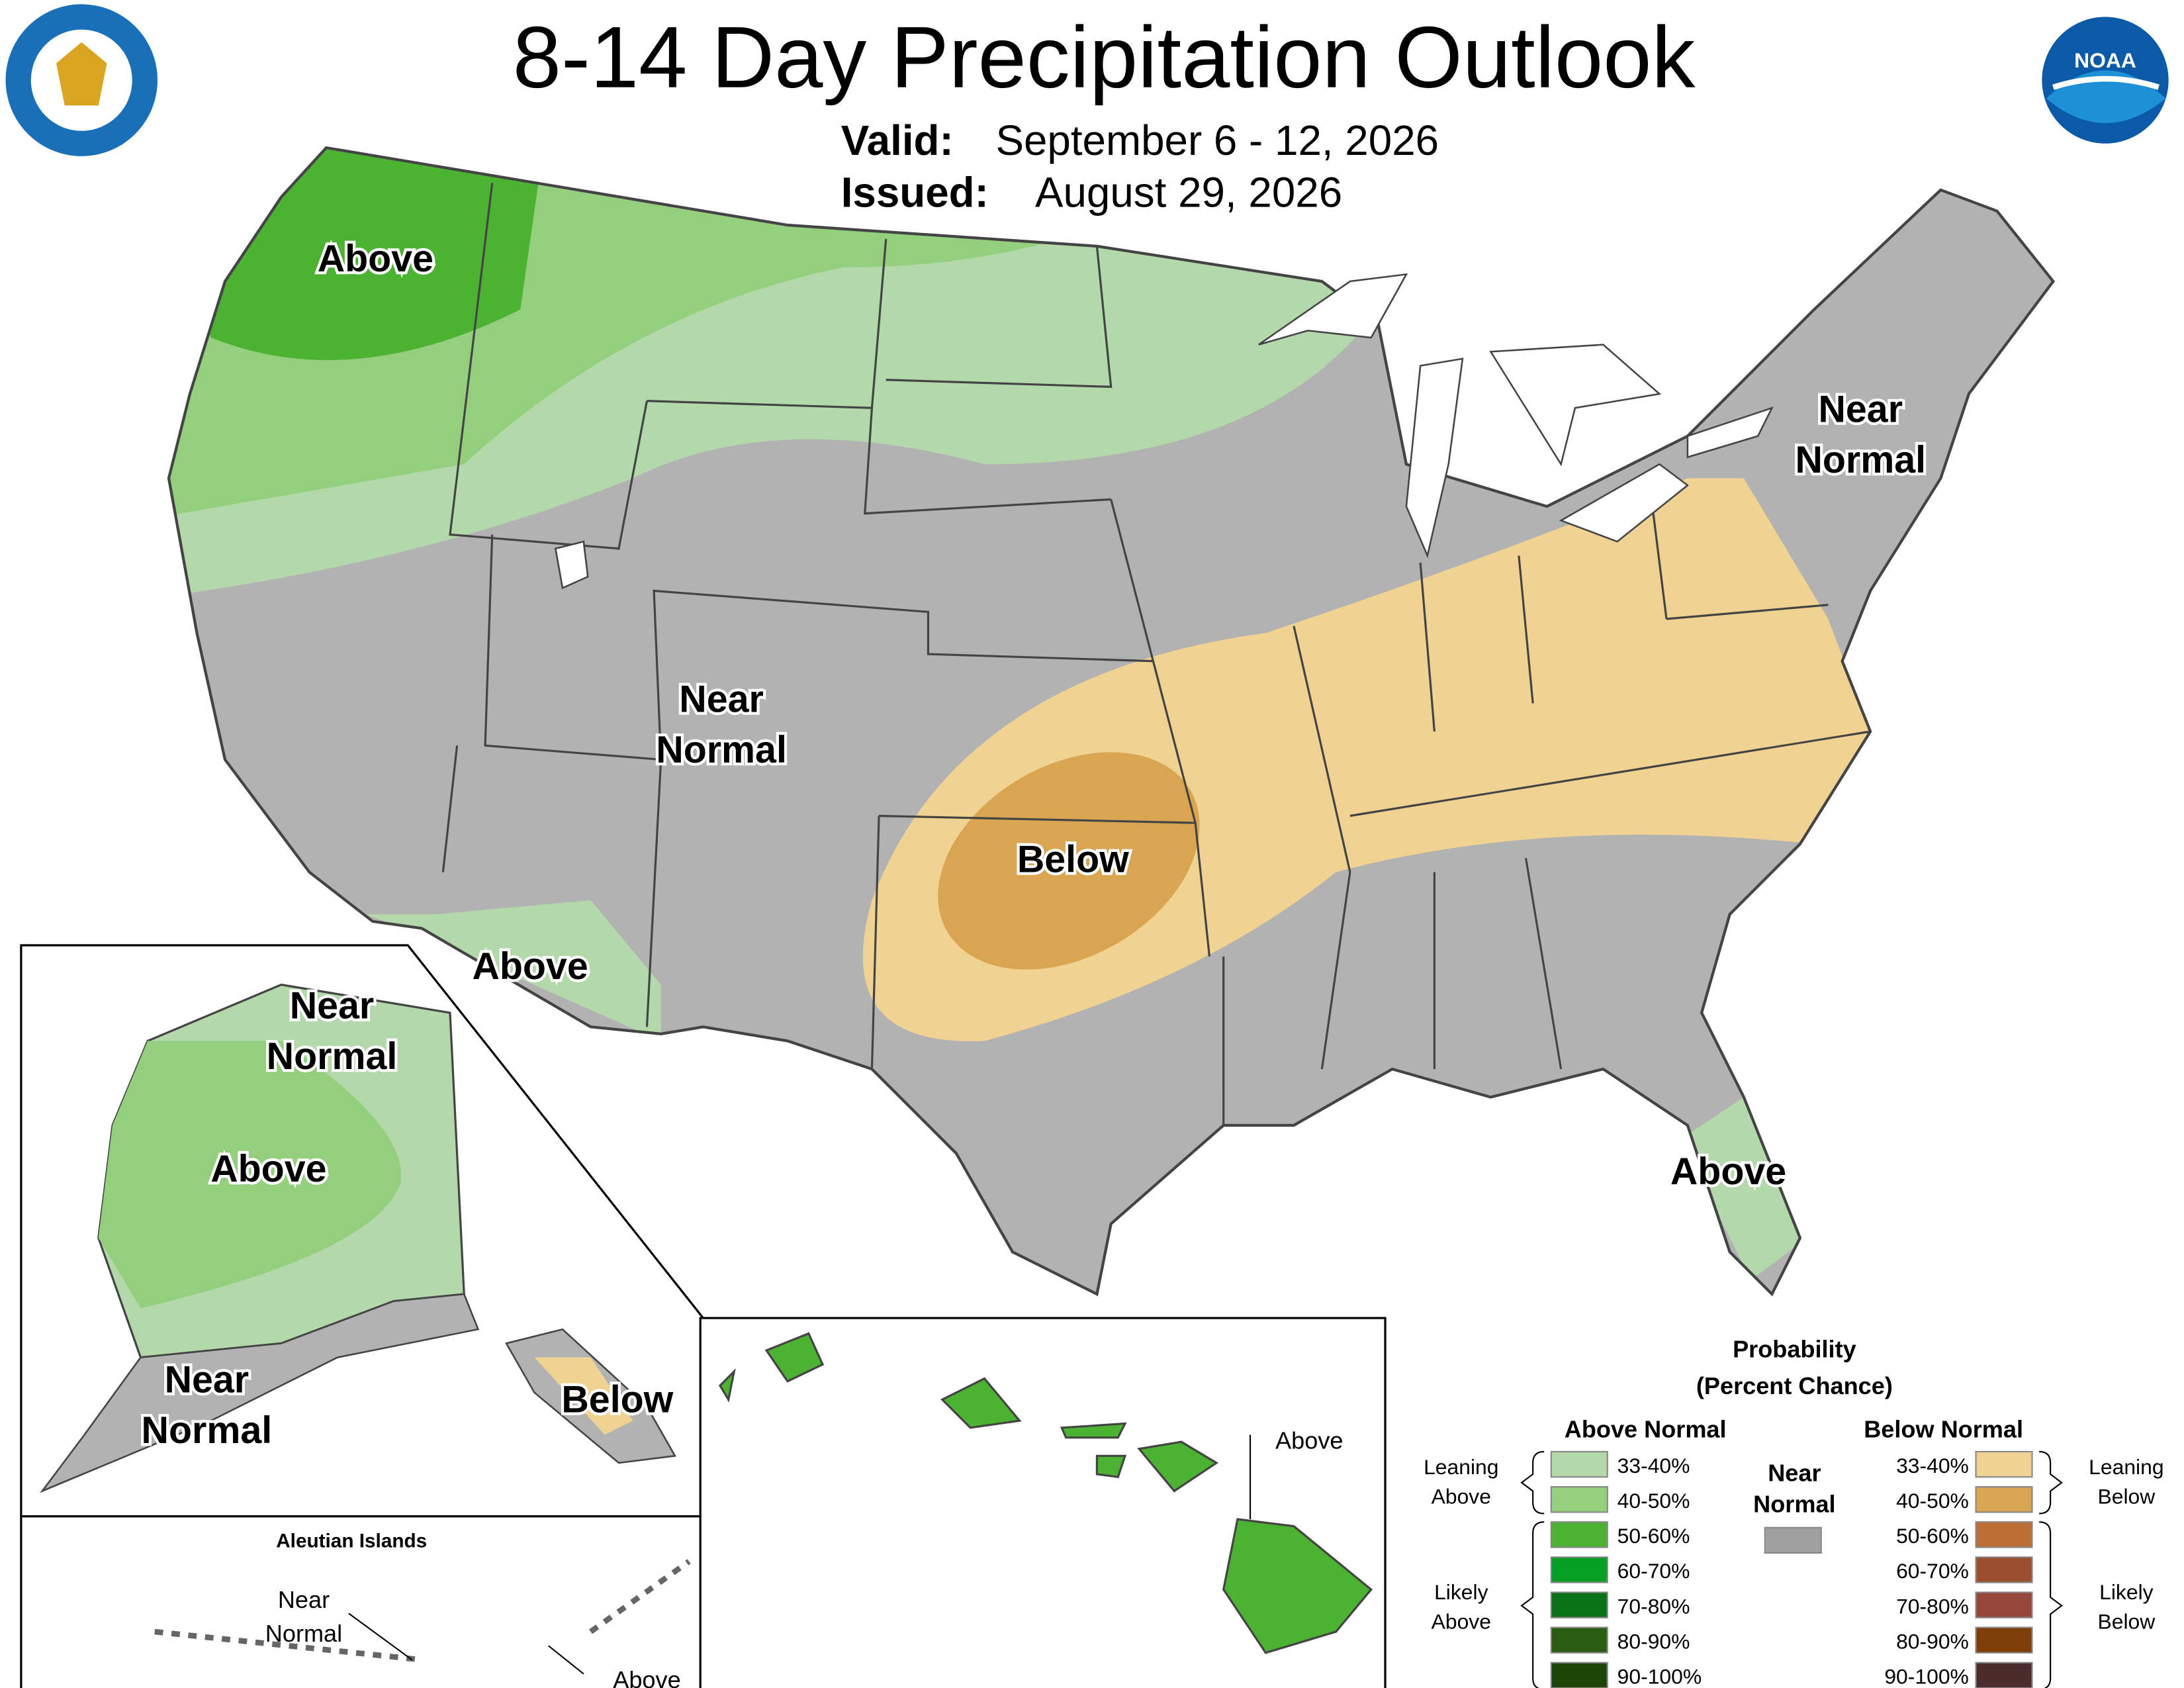 Image resolution: width=2184 pixels, height=1688 pixels. What do you see at coordinates (915, 192) in the screenshot?
I see `issued-label: Issued:` at bounding box center [915, 192].